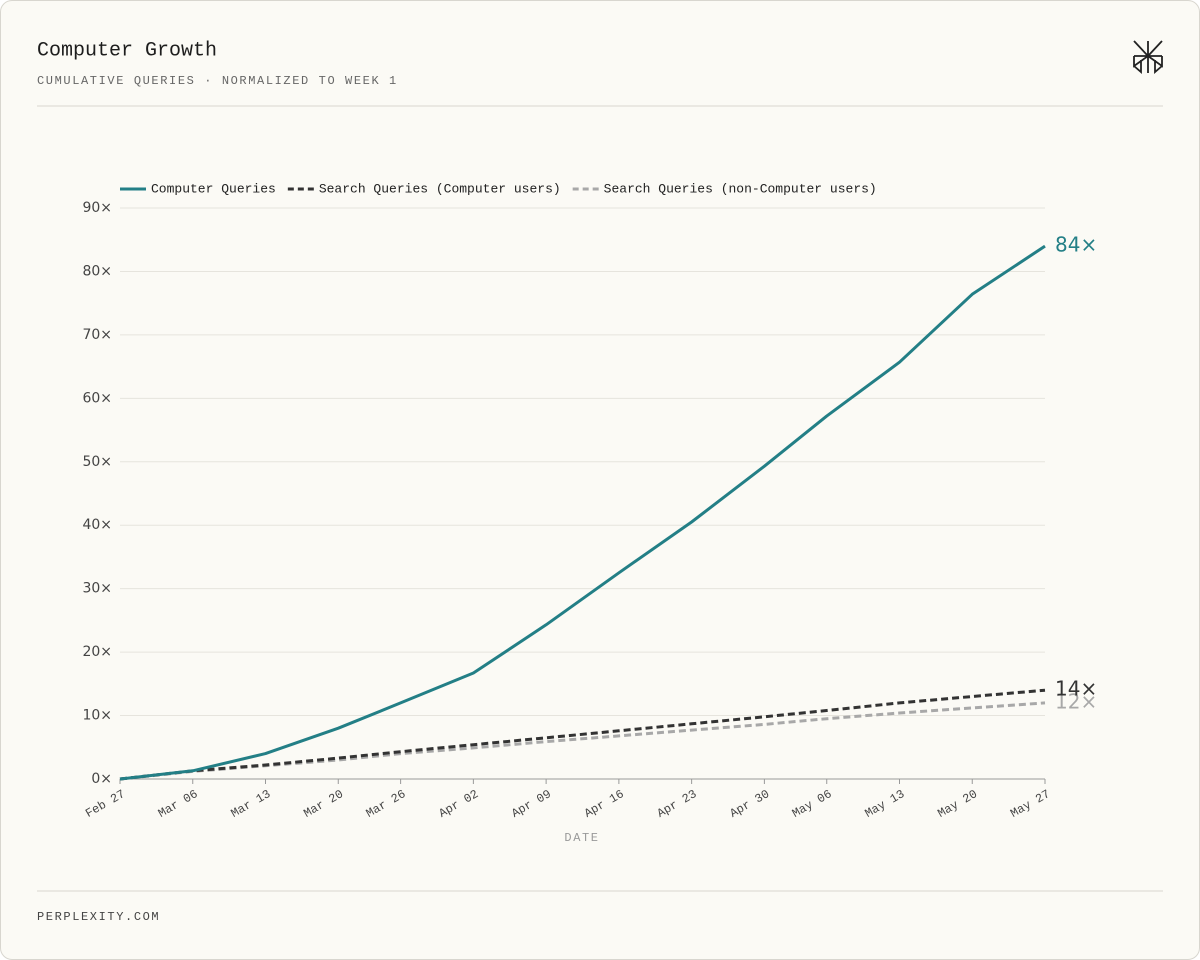  What do you see at coordinates (105, 804) in the screenshot?
I see `x-tick-label: Feb 27` at bounding box center [105, 804].